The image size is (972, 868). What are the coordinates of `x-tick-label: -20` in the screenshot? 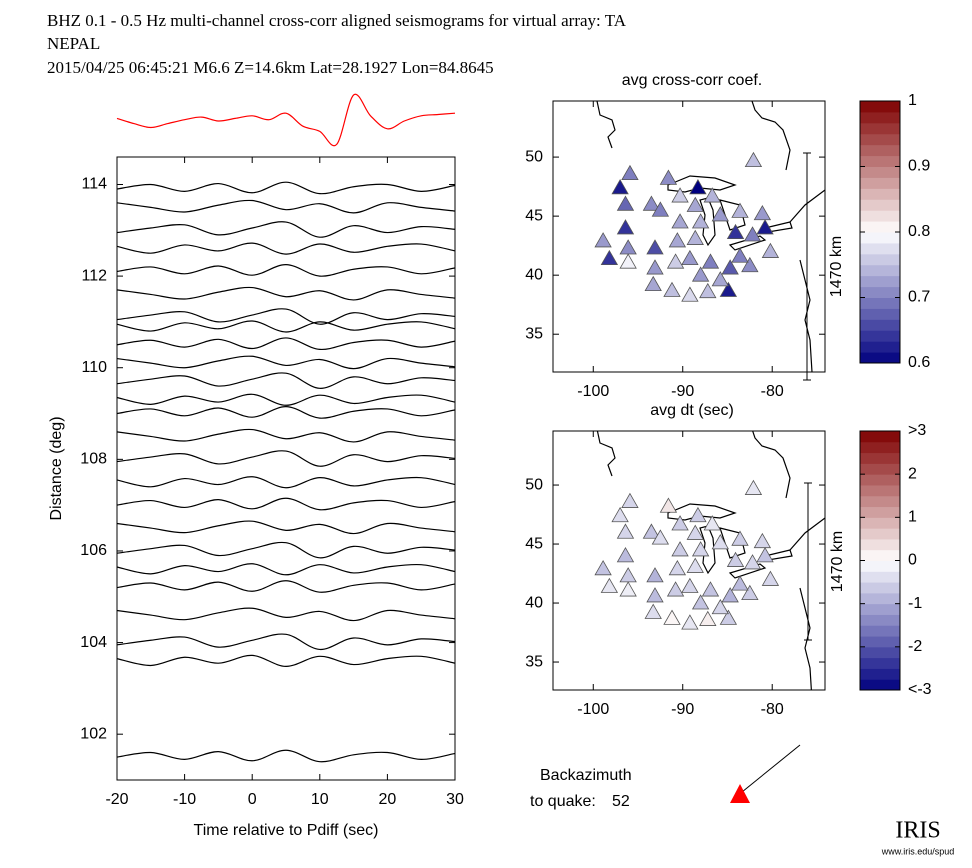 It's located at (116, 799).